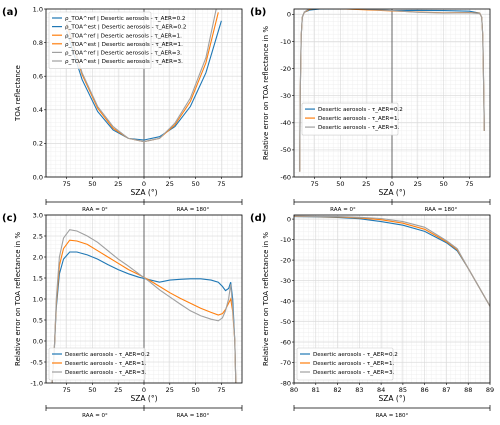  What do you see at coordinates (403, 390) in the screenshot?
I see `x-tick-label: 85` at bounding box center [403, 390].